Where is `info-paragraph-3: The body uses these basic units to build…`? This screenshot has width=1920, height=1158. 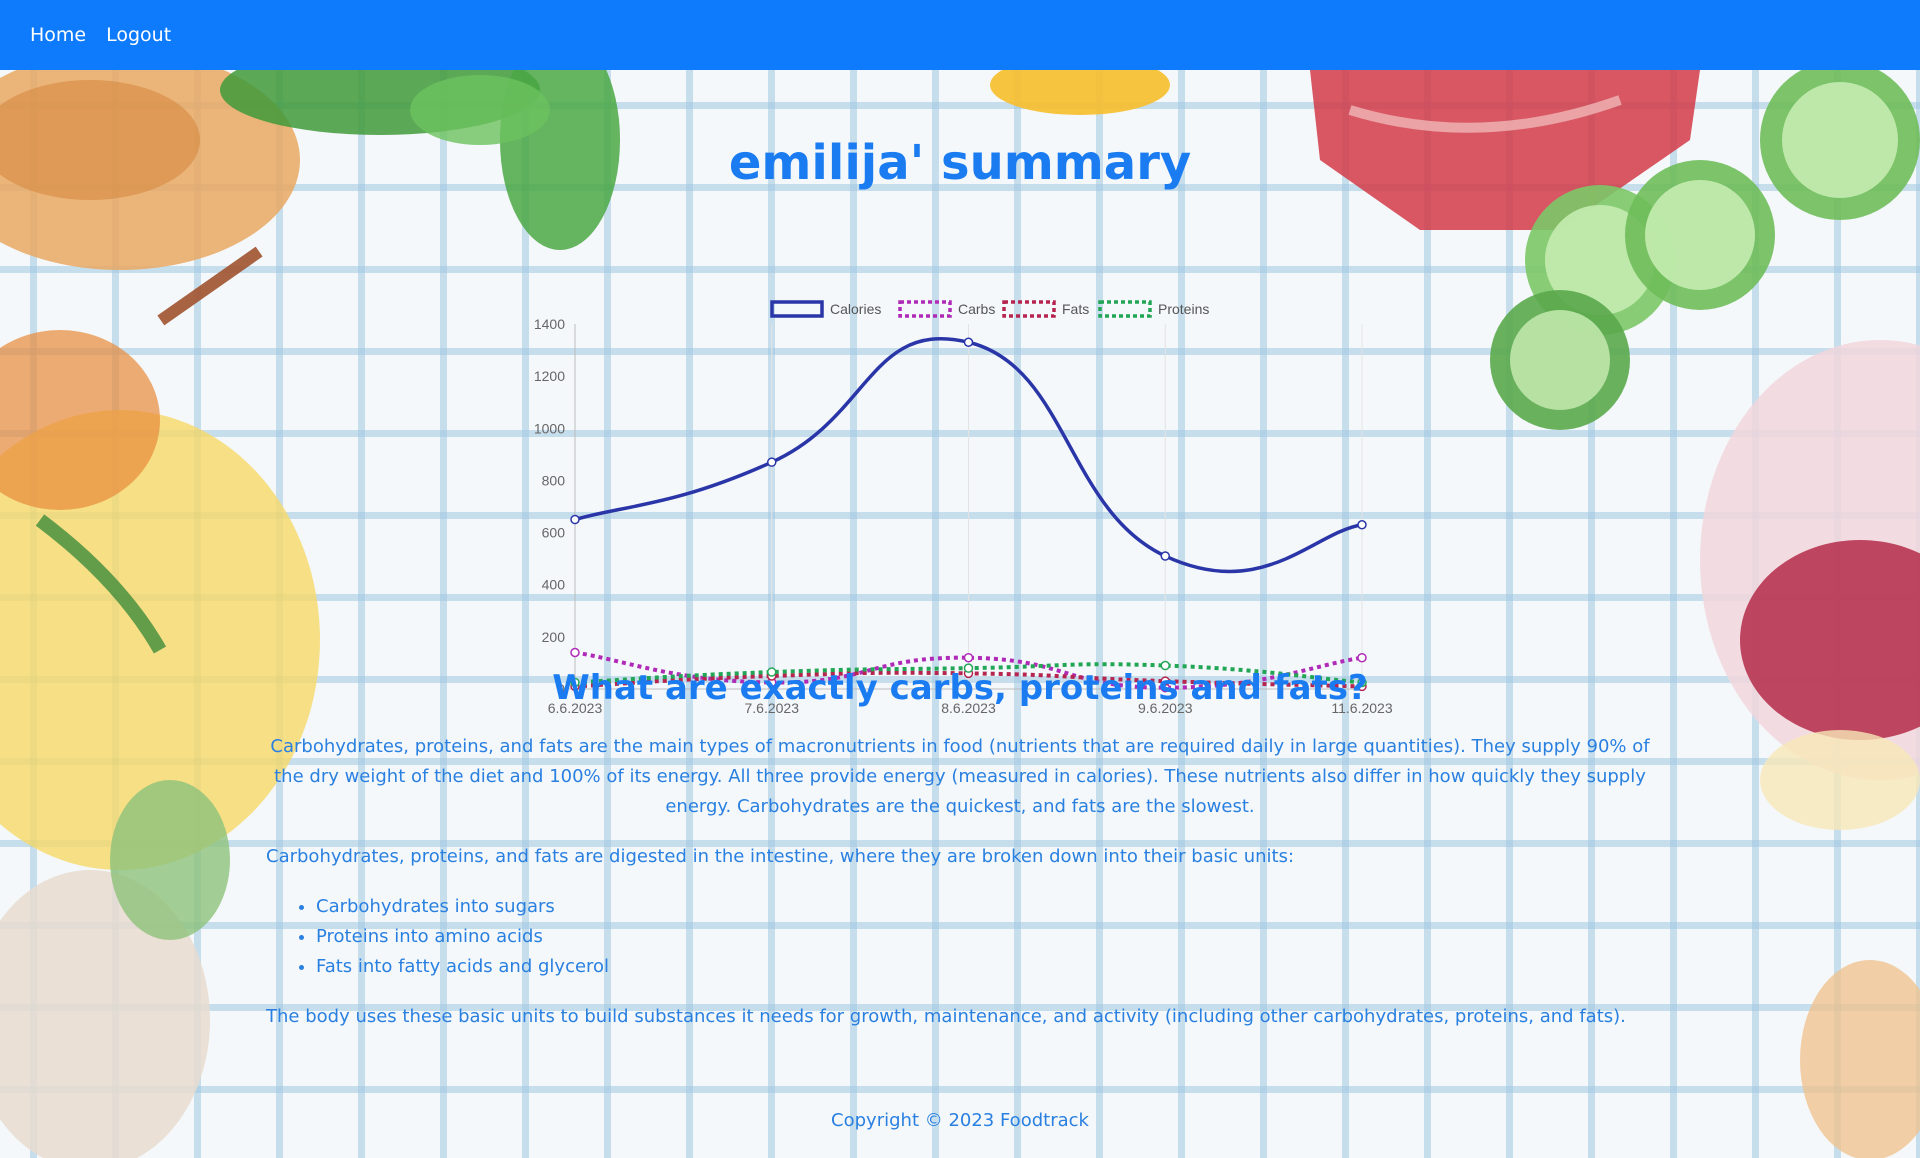
info-paragraph-3: The body uses these basic units to build… is located at coordinates (946, 1016).